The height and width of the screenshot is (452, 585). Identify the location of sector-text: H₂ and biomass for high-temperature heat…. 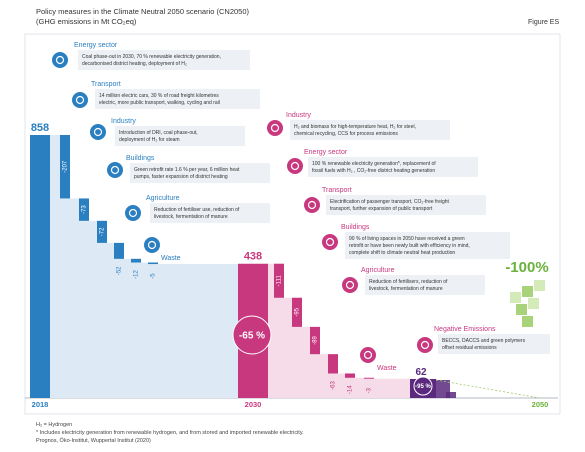
(355, 127).